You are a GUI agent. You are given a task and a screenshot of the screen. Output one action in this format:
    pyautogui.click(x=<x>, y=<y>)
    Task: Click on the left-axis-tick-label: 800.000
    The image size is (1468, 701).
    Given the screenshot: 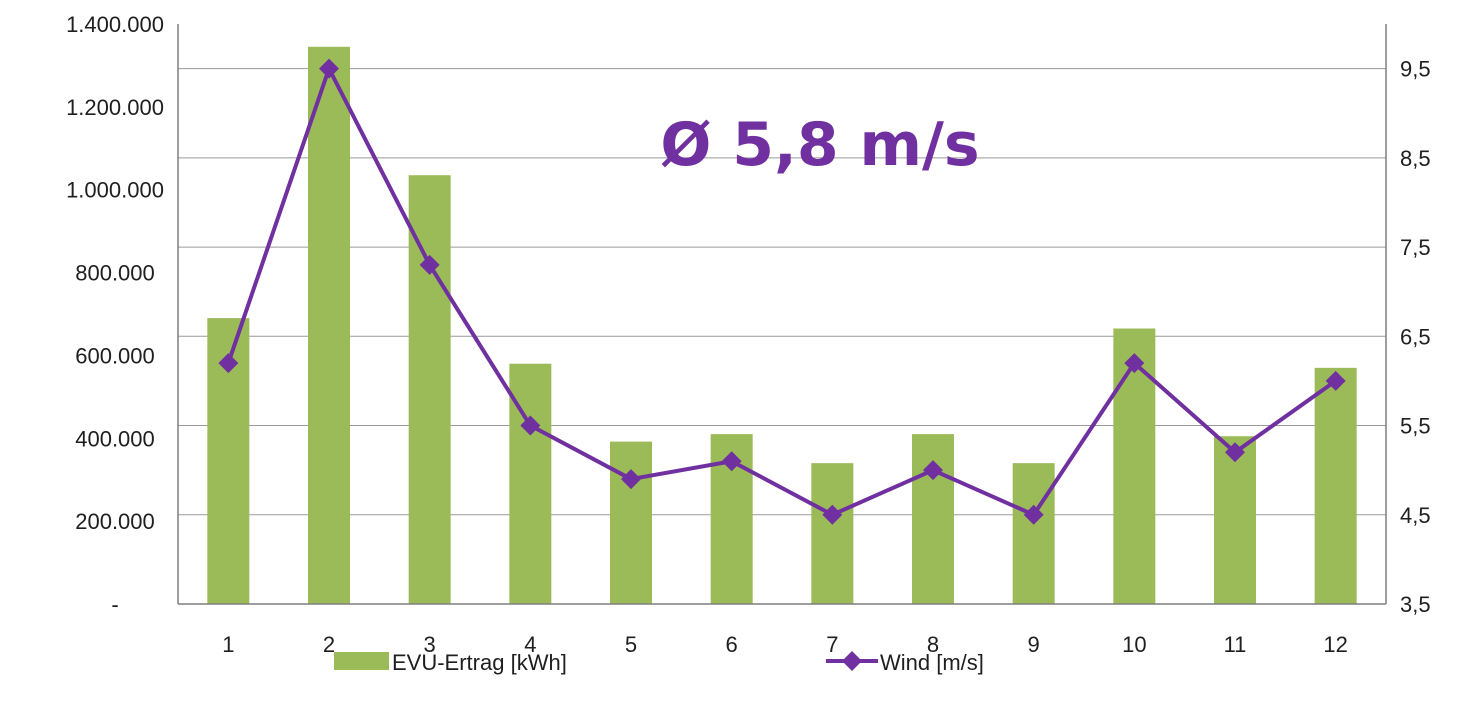 What is the action you would take?
    pyautogui.click(x=115, y=273)
    